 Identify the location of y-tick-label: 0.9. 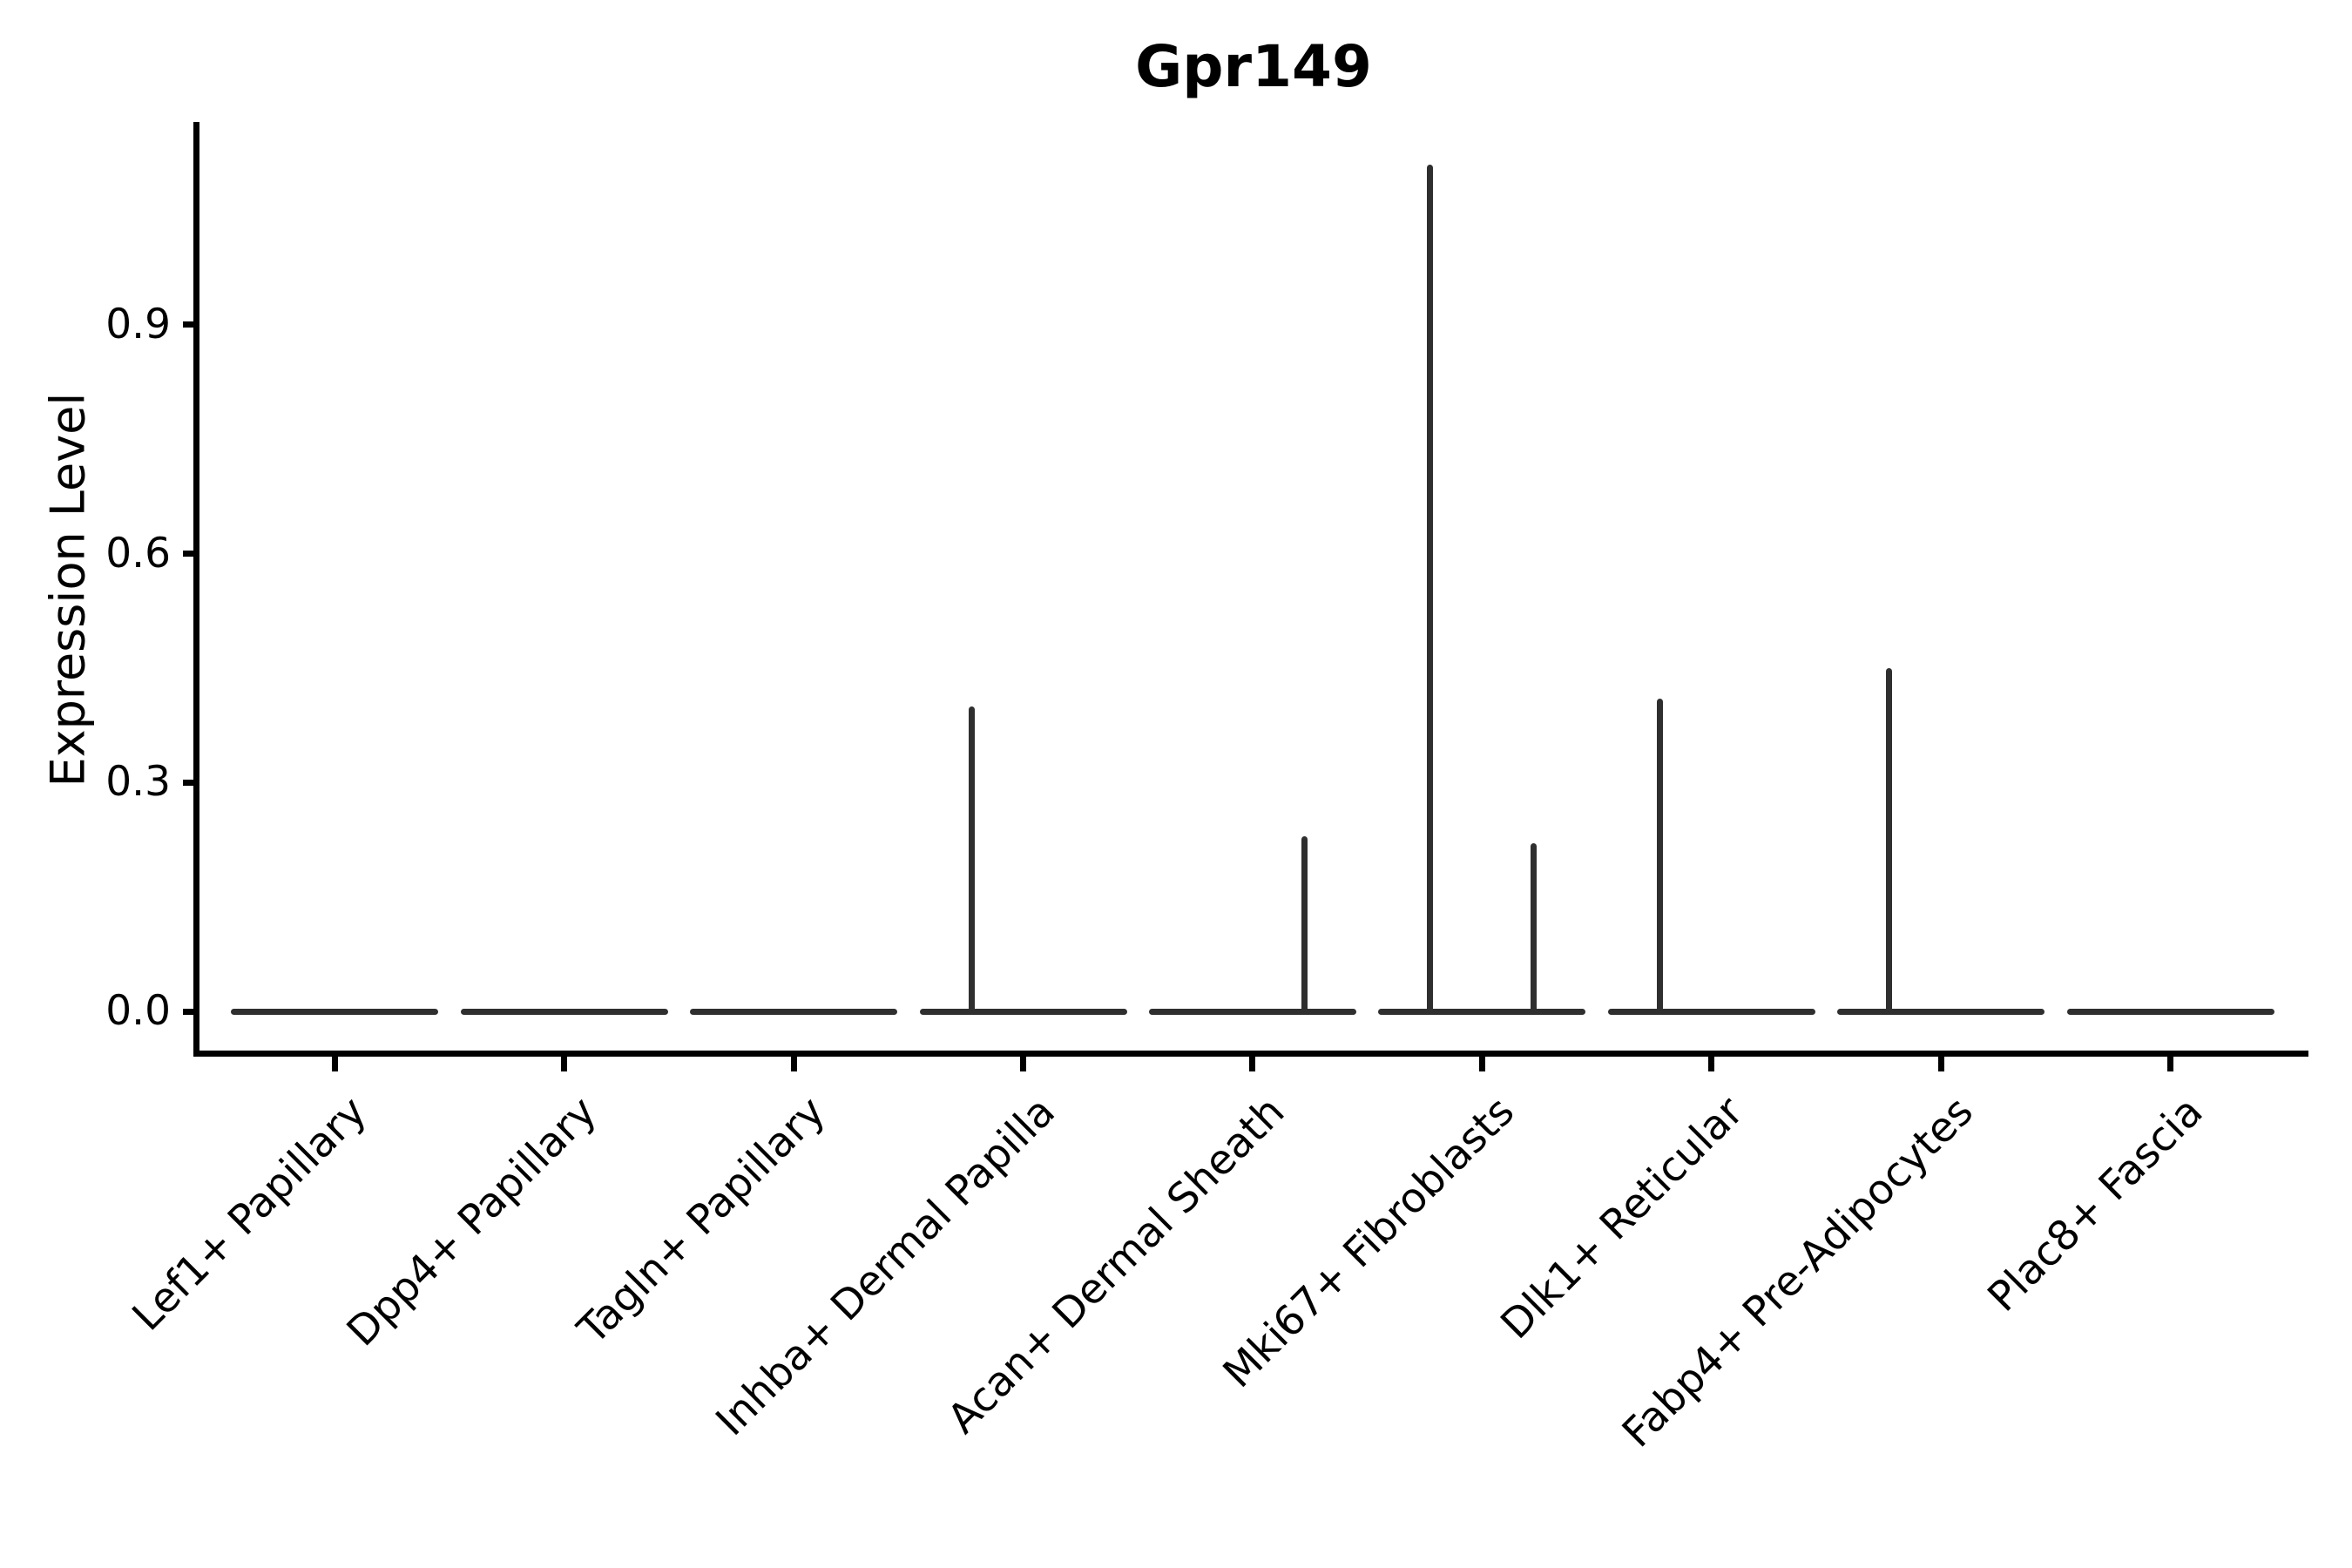
(138, 324).